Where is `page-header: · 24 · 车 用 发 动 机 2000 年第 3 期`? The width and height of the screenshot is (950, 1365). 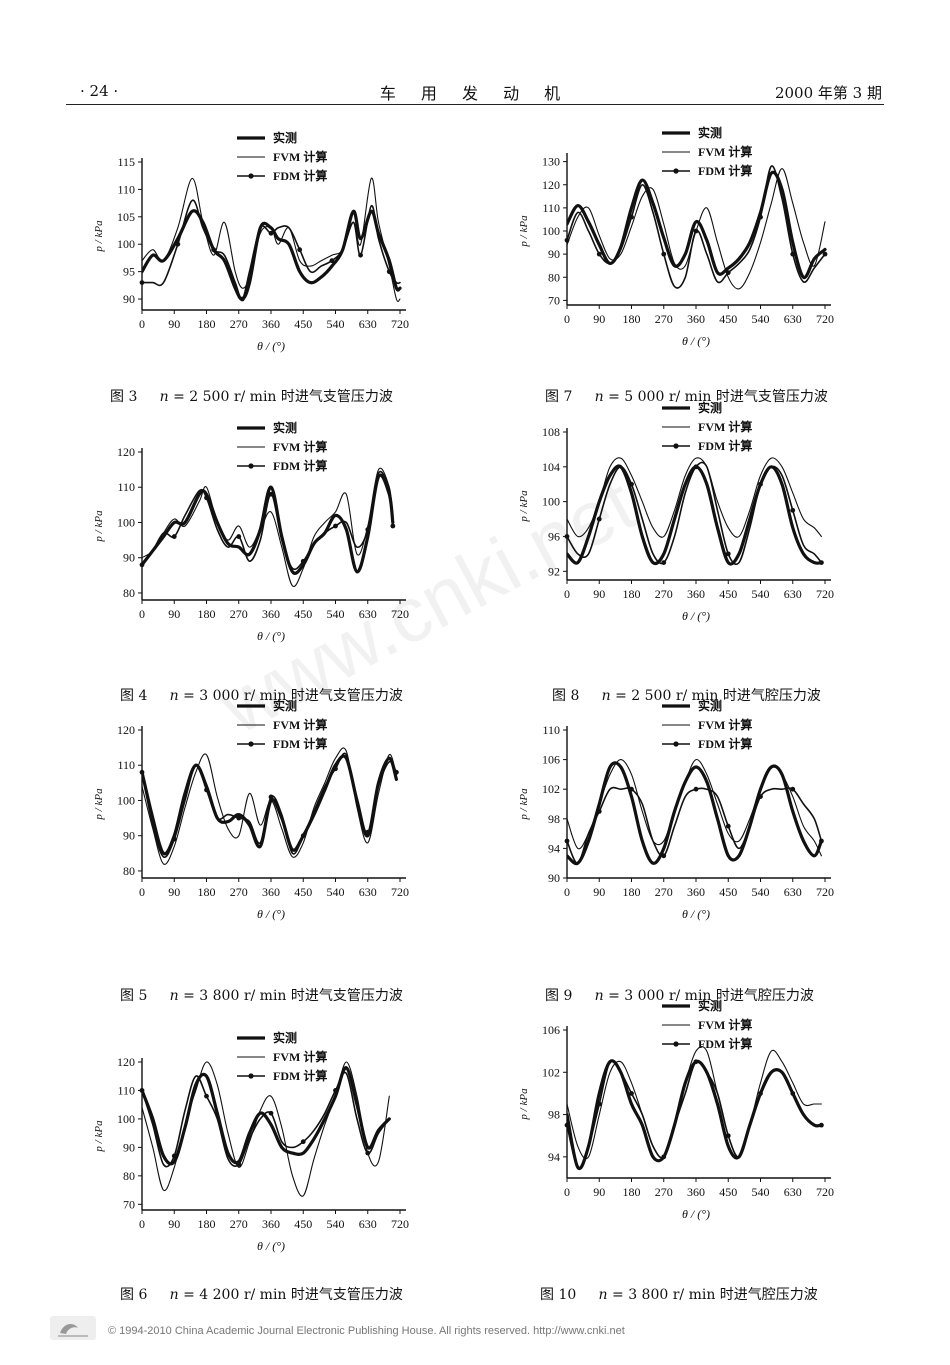 page-header: · 24 · 车 用 发 动 机 2000 年第 3 期 is located at coordinates (475, 93).